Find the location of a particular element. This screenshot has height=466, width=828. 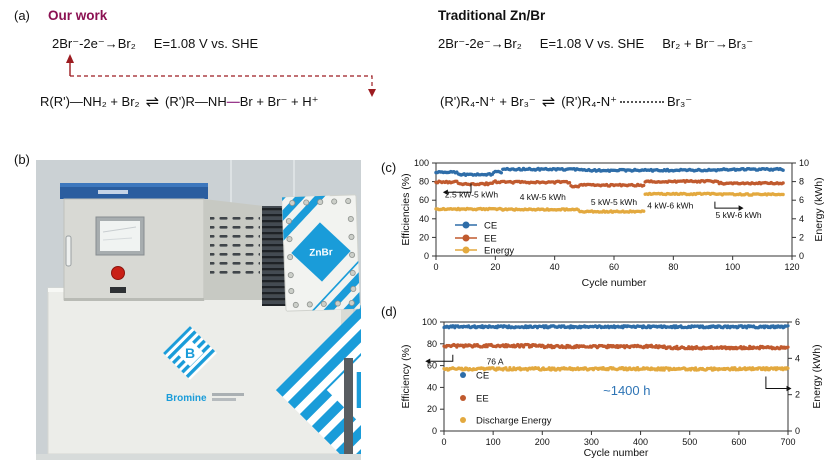

trad-association-equation: (R')R₄-N⁺ + Br₃⁻ ⇌ (R')R₄-N⁺ Br₃⁻ is located at coordinates (566, 102).